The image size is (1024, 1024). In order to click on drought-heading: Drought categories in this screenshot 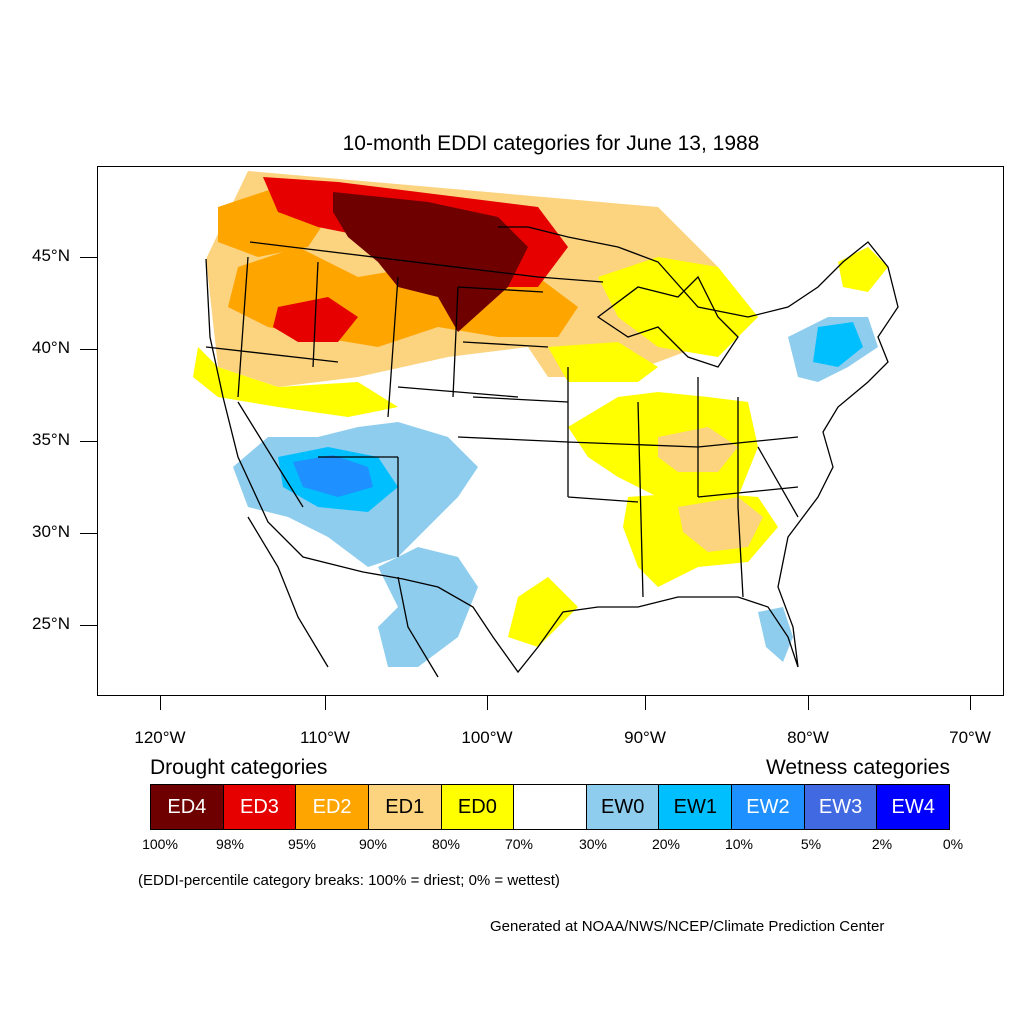, I will do `click(239, 767)`.